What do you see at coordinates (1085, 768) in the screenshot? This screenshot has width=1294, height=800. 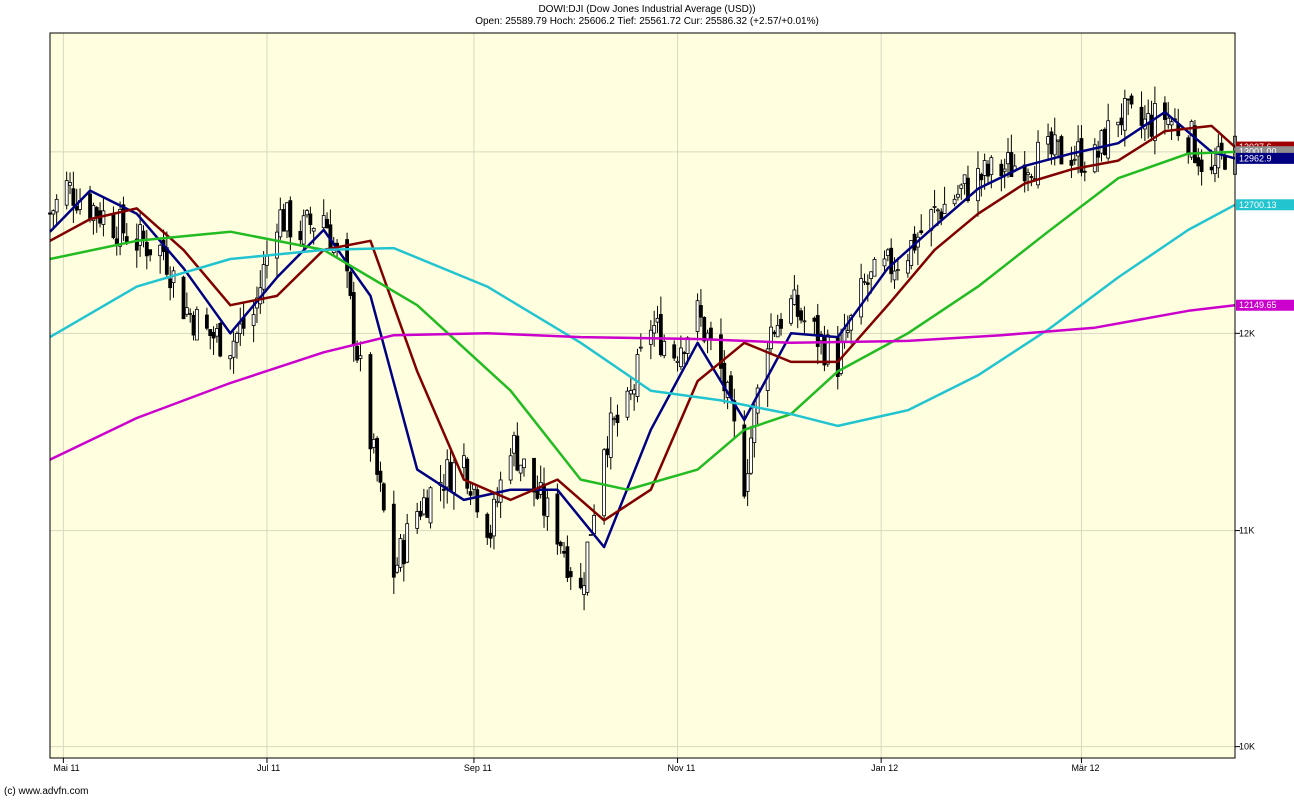 I see `x-tick-label: Mär 12` at bounding box center [1085, 768].